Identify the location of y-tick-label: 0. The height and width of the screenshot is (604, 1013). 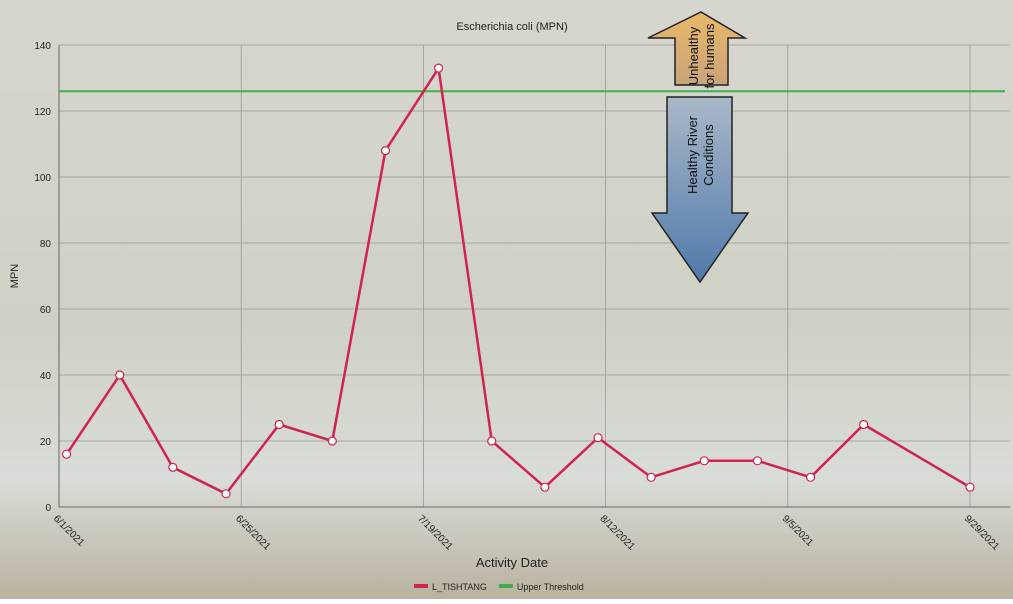
(48, 508).